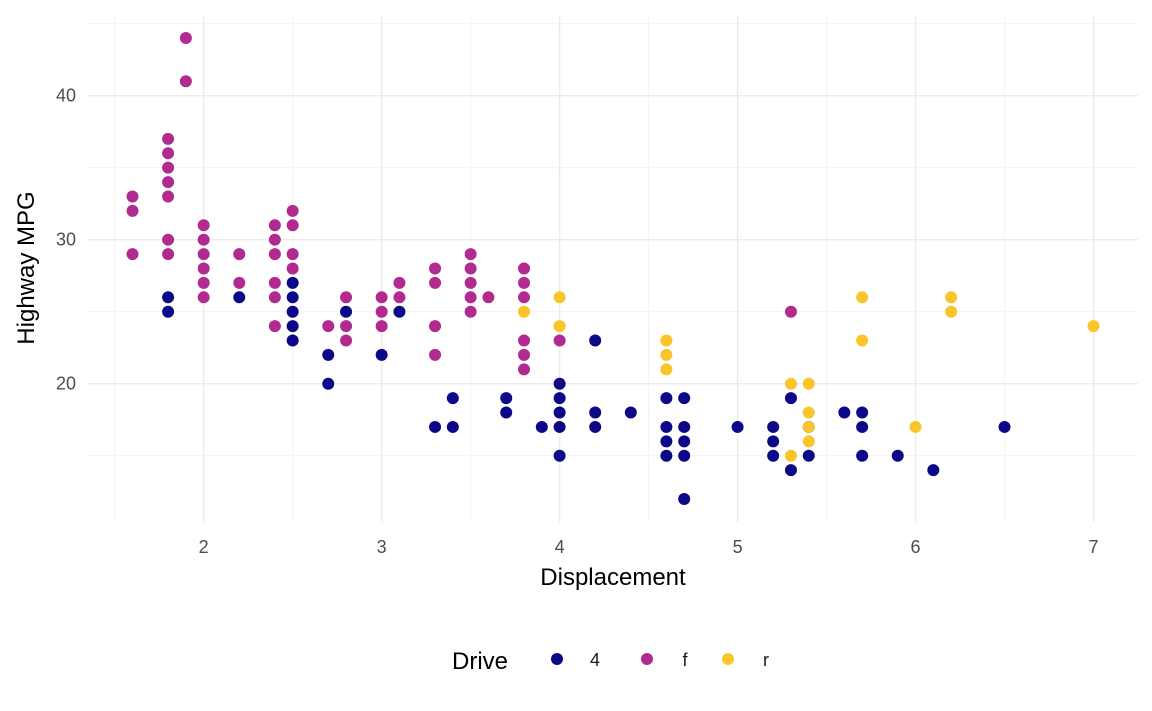  I want to click on x-tick-label: 4, so click(560, 547).